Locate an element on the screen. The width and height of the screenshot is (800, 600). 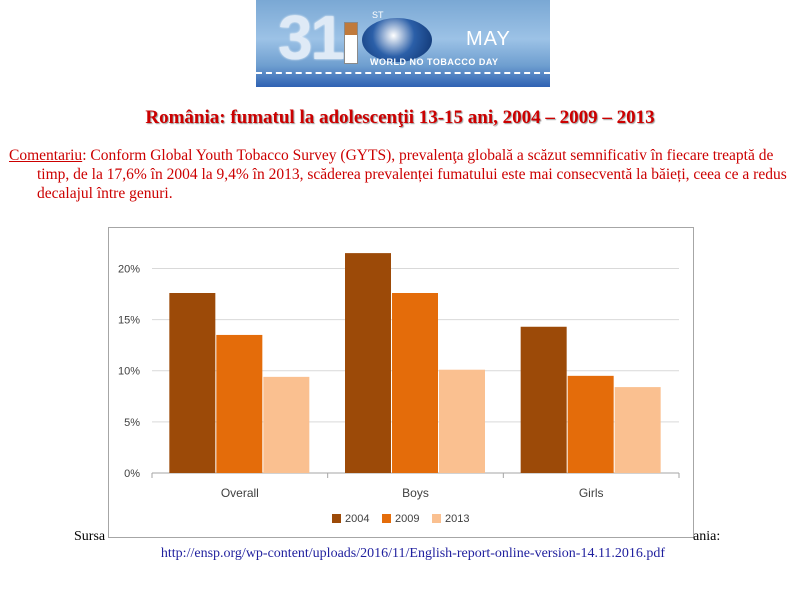
legend-swatch-2009 is located at coordinates (386, 518).